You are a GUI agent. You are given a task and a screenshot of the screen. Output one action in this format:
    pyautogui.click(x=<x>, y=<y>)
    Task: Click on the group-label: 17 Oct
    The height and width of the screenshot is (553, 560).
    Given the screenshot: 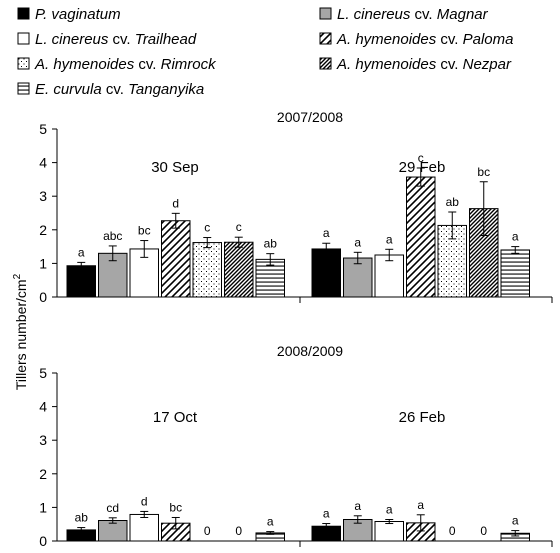 What is the action you would take?
    pyautogui.click(x=175, y=417)
    